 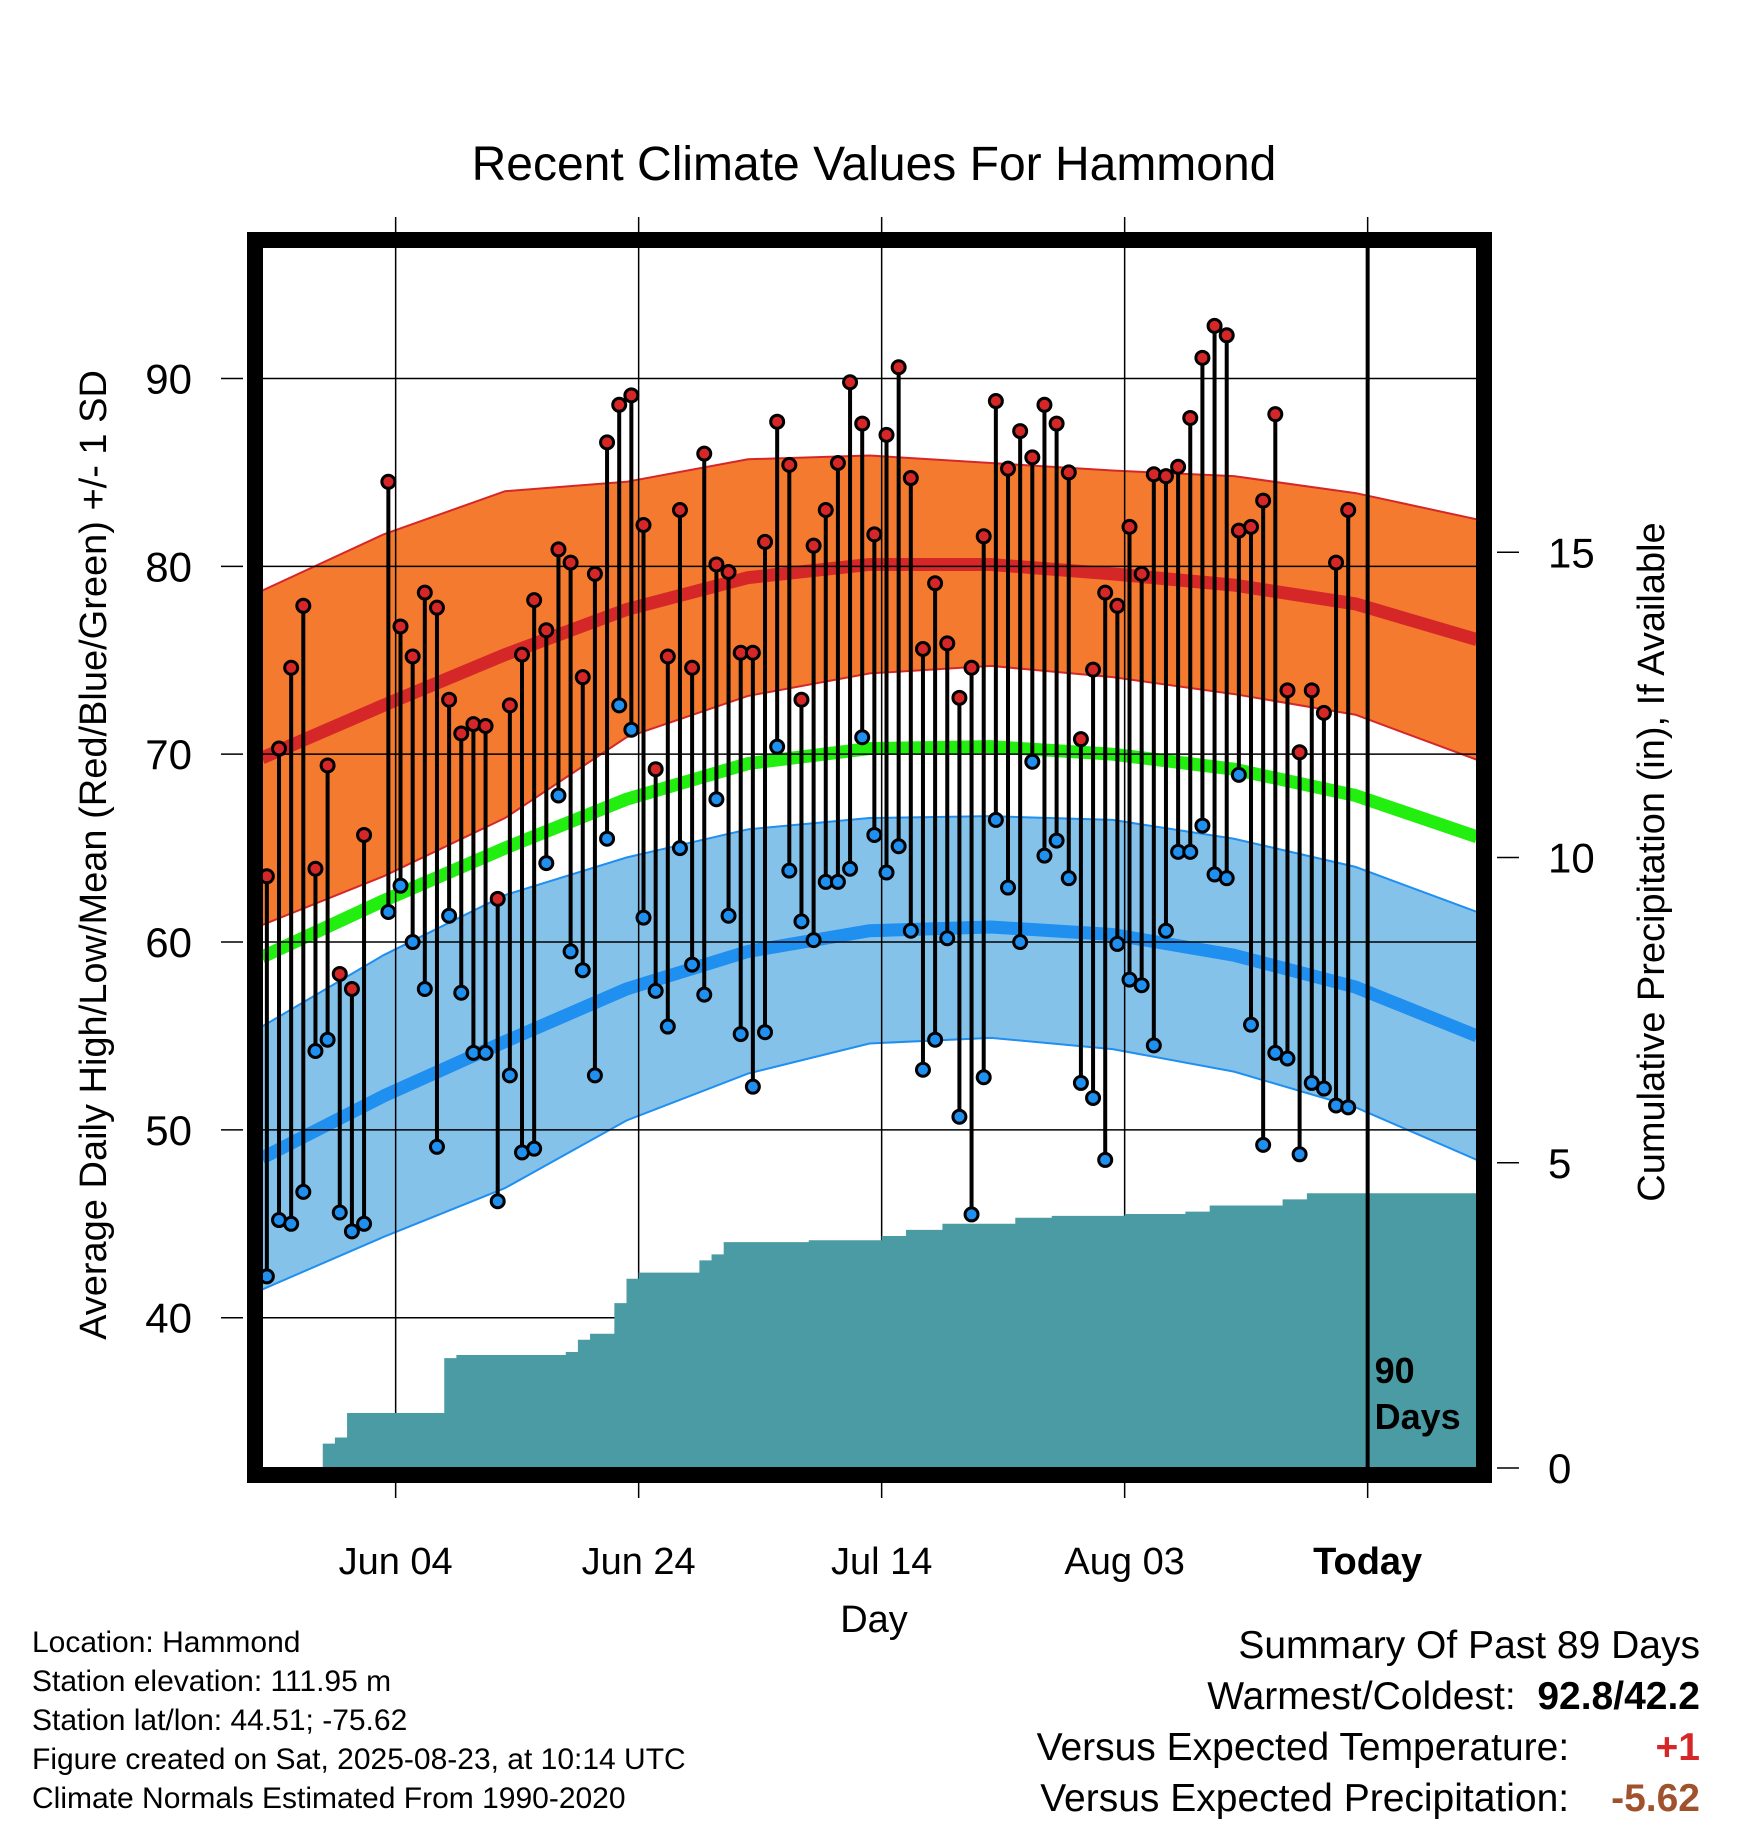 What do you see at coordinates (168, 566) in the screenshot?
I see `y-tick-label: 80` at bounding box center [168, 566].